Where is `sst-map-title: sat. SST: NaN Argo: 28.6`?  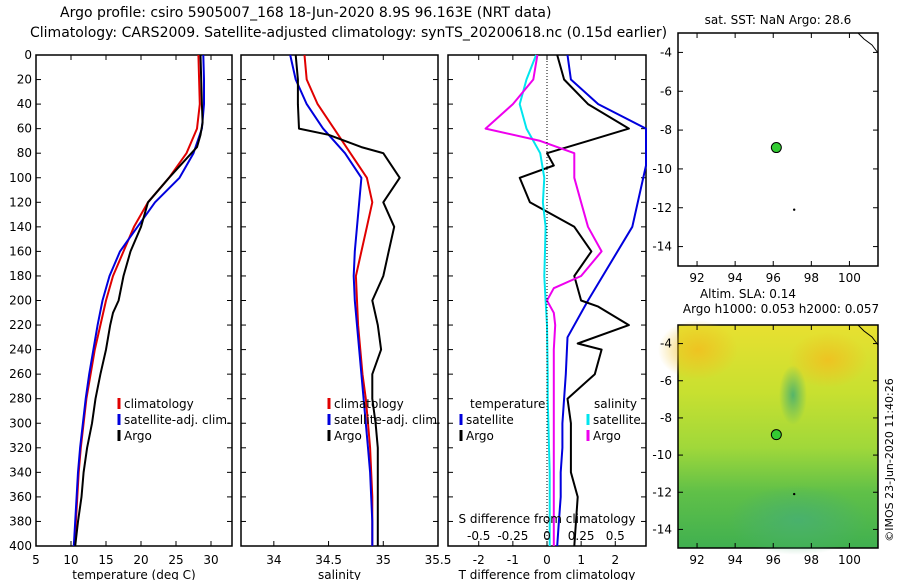 sst-map-title: sat. SST: NaN Argo: 28.6 is located at coordinates (778, 20).